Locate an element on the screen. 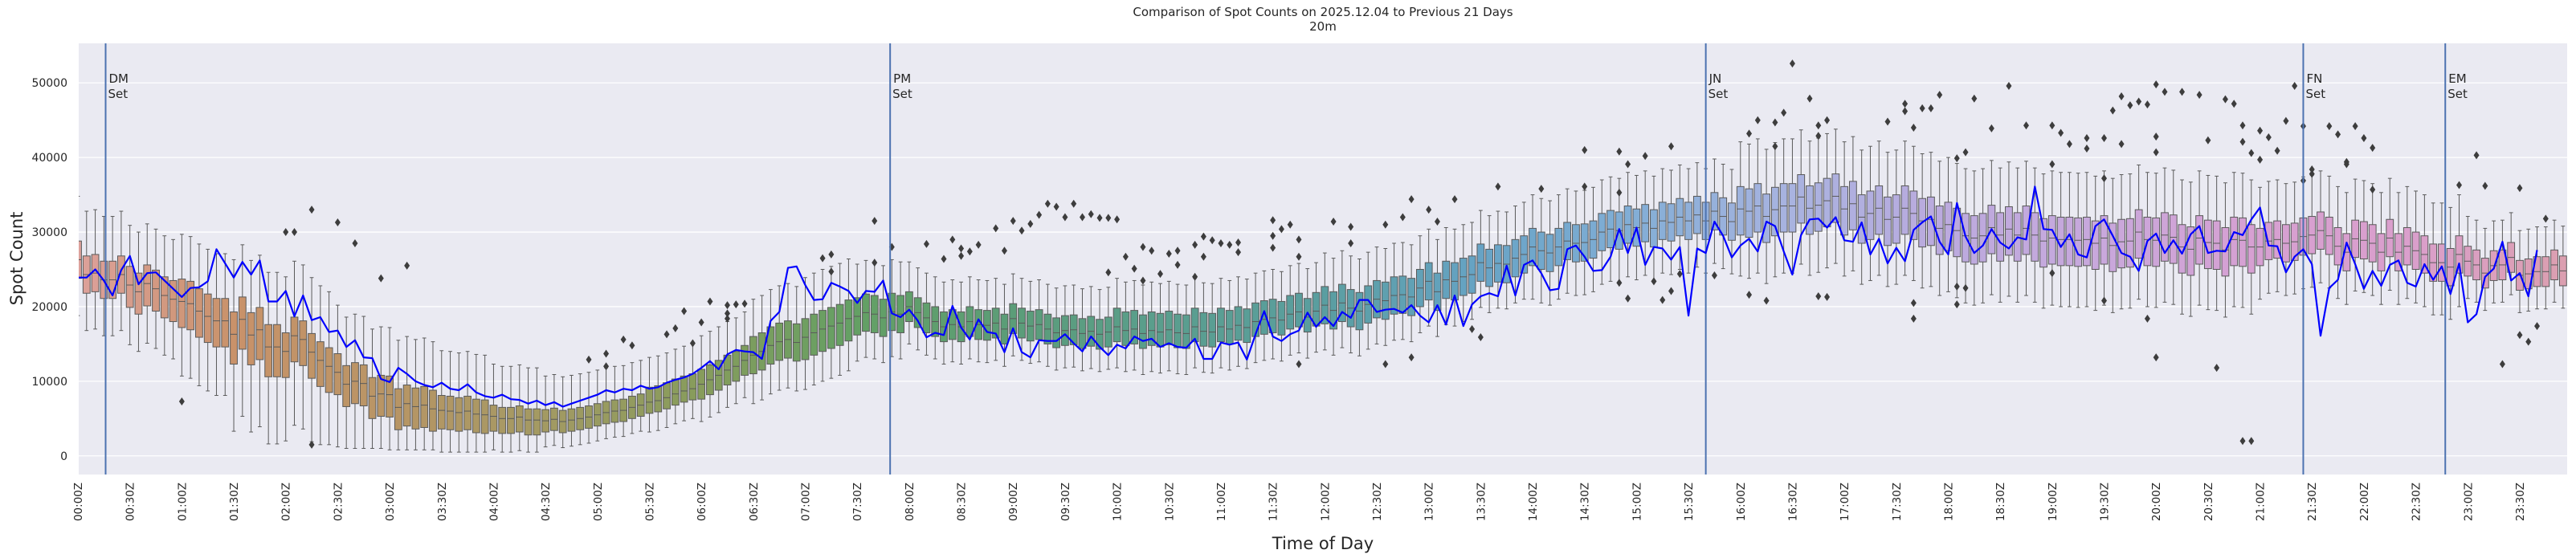  event-label: JN is located at coordinates (1715, 78).